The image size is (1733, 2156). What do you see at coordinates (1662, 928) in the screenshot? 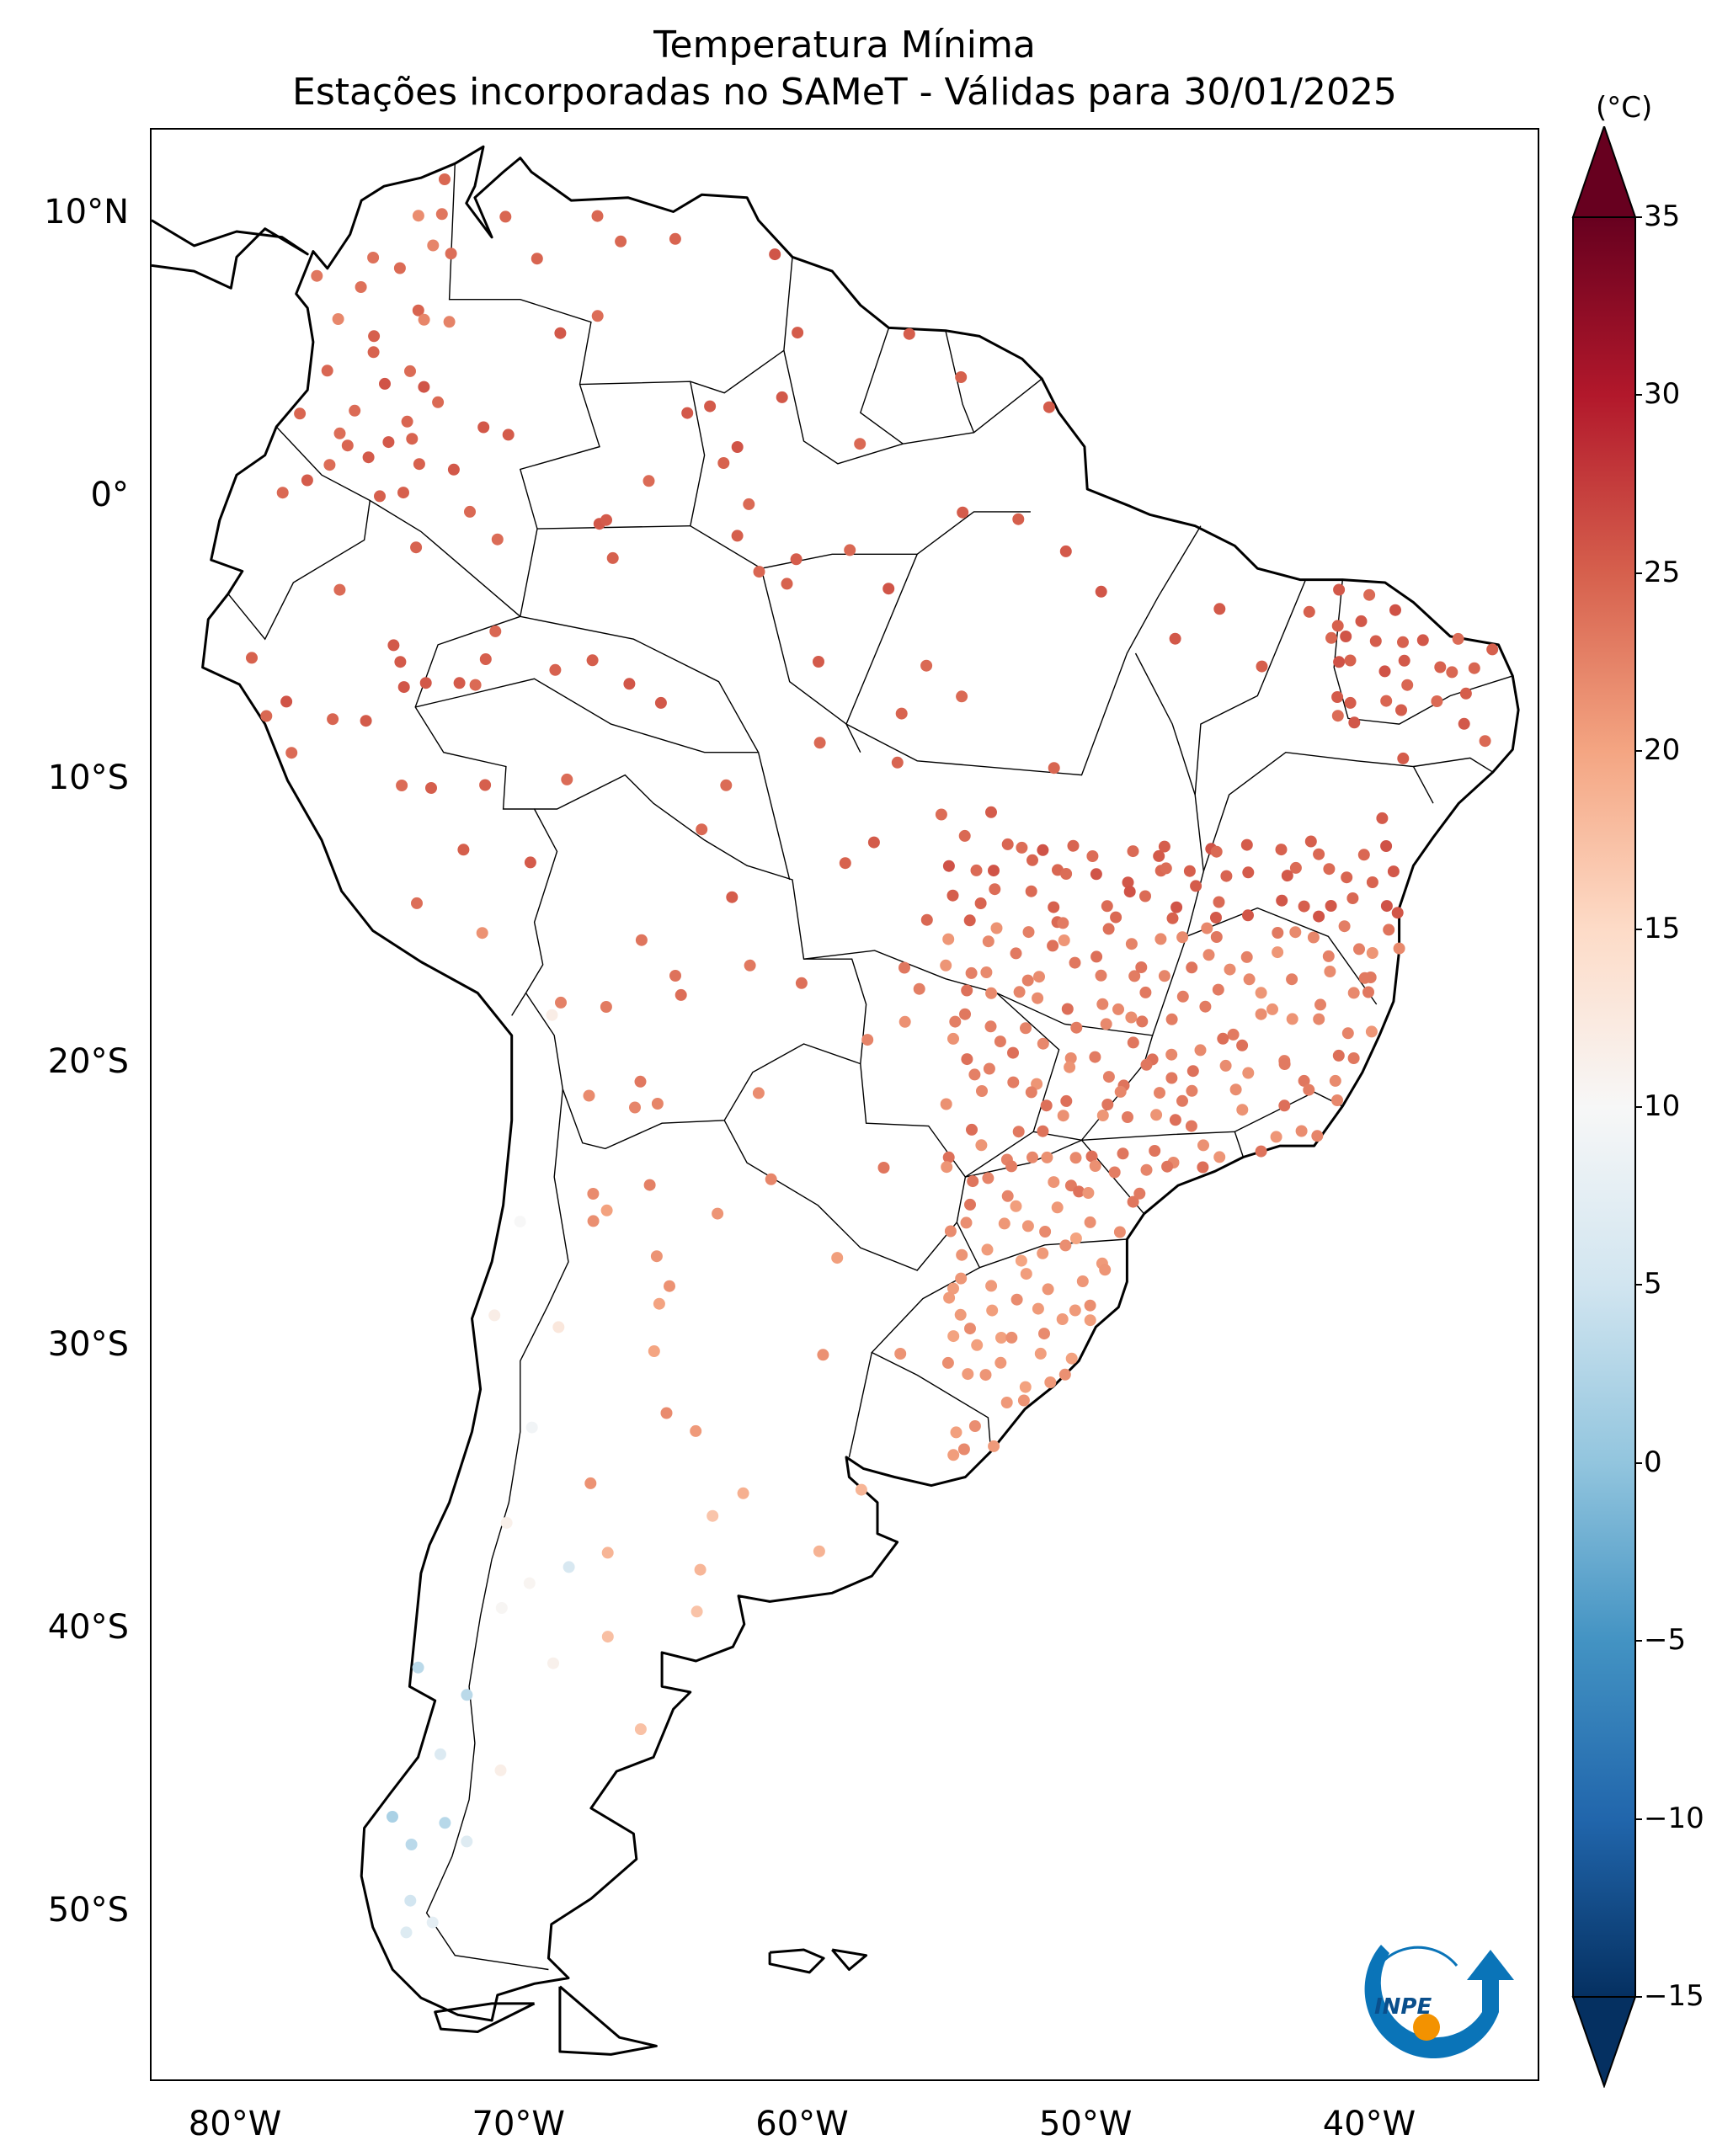
I see `colorbar-tick-label: 15` at bounding box center [1662, 928].